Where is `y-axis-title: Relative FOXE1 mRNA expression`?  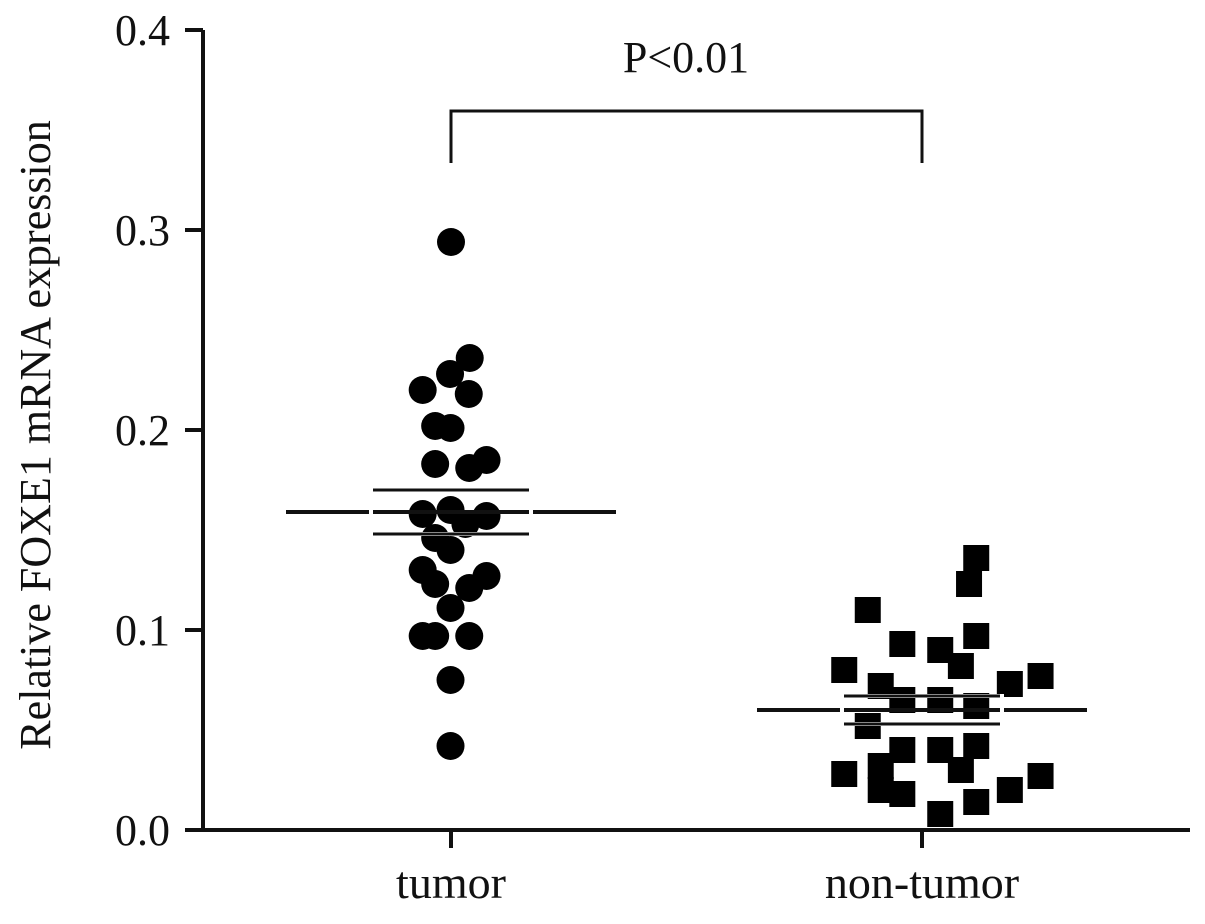
y-axis-title: Relative FOXE1 mRNA expression is located at coordinates (35, 434).